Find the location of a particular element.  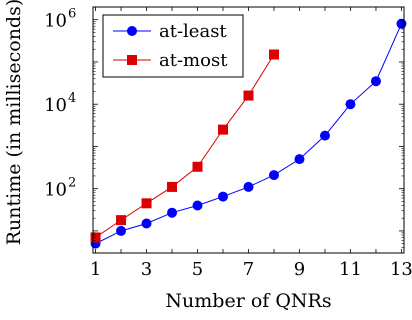

y-tick-label: 10 4 is located at coordinates (60, 103).